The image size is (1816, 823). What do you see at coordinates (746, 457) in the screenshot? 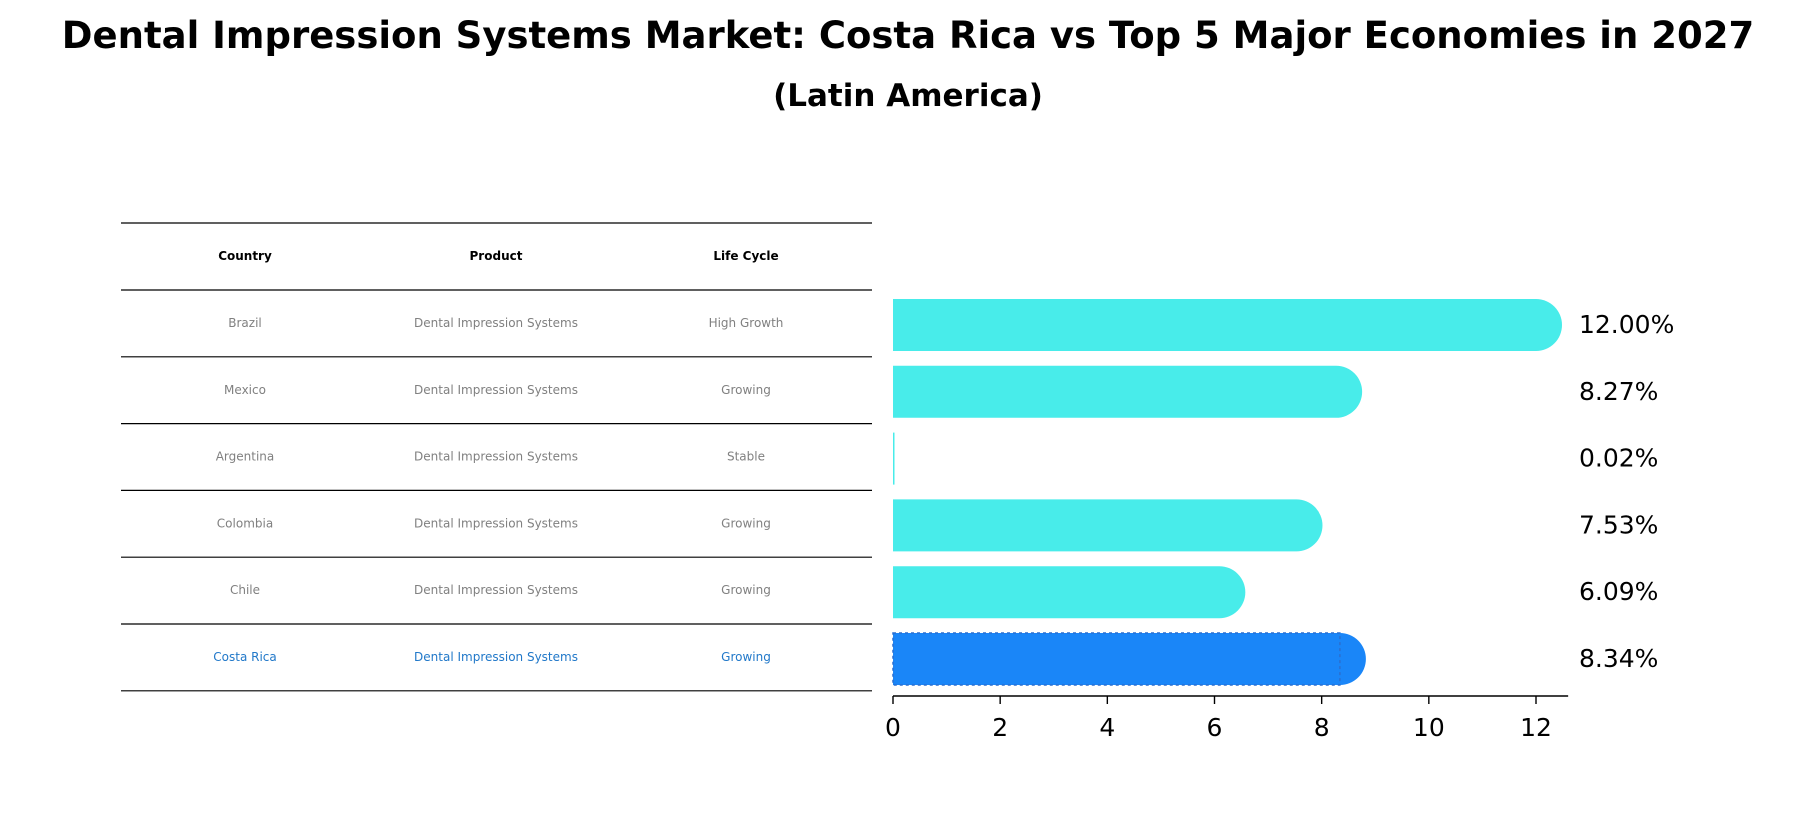
I see `table-cell: Stable` at bounding box center [746, 457].